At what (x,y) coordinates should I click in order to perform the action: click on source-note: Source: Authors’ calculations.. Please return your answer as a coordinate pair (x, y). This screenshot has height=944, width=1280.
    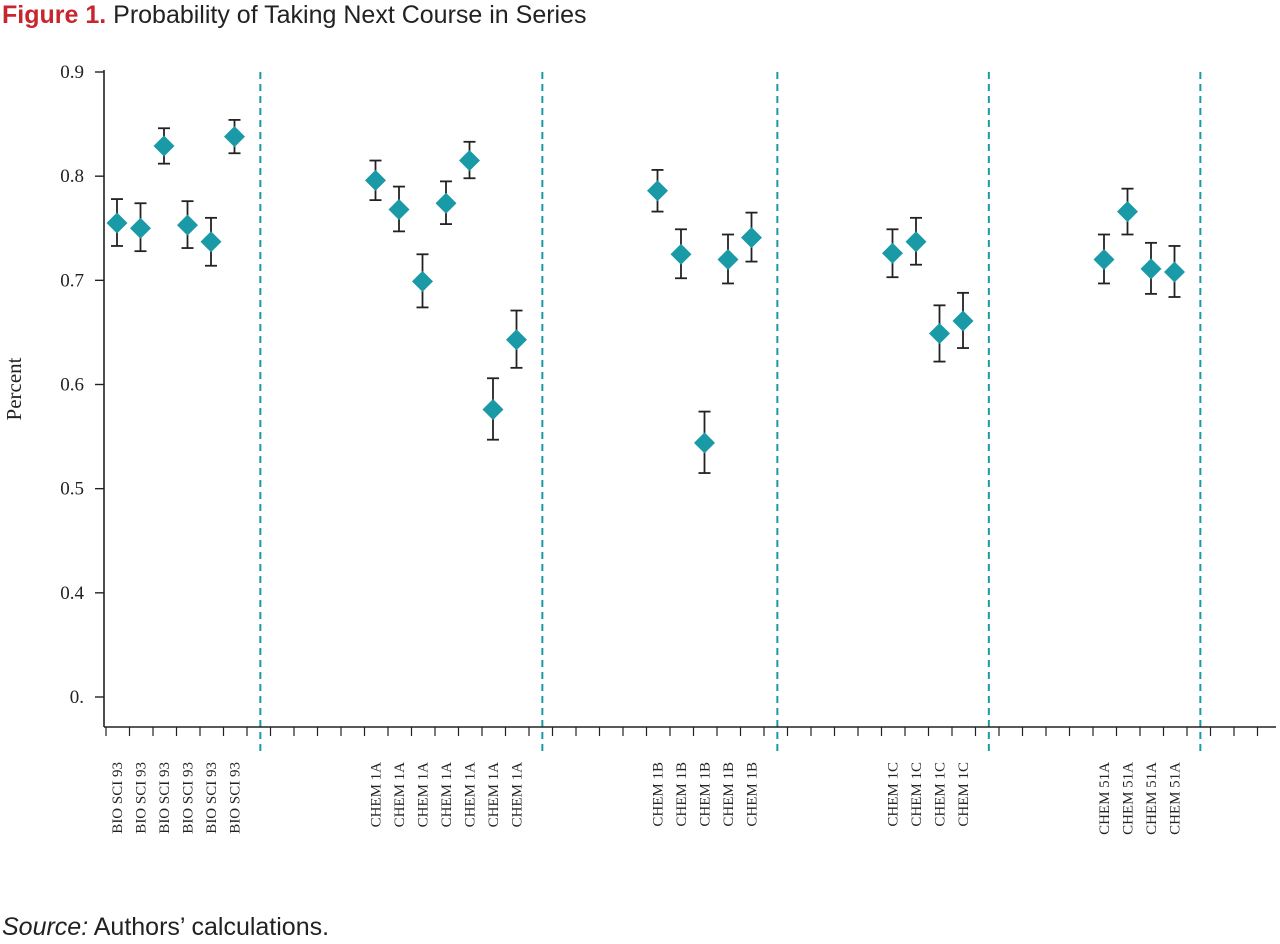
    Looking at the image, I should click on (165, 927).